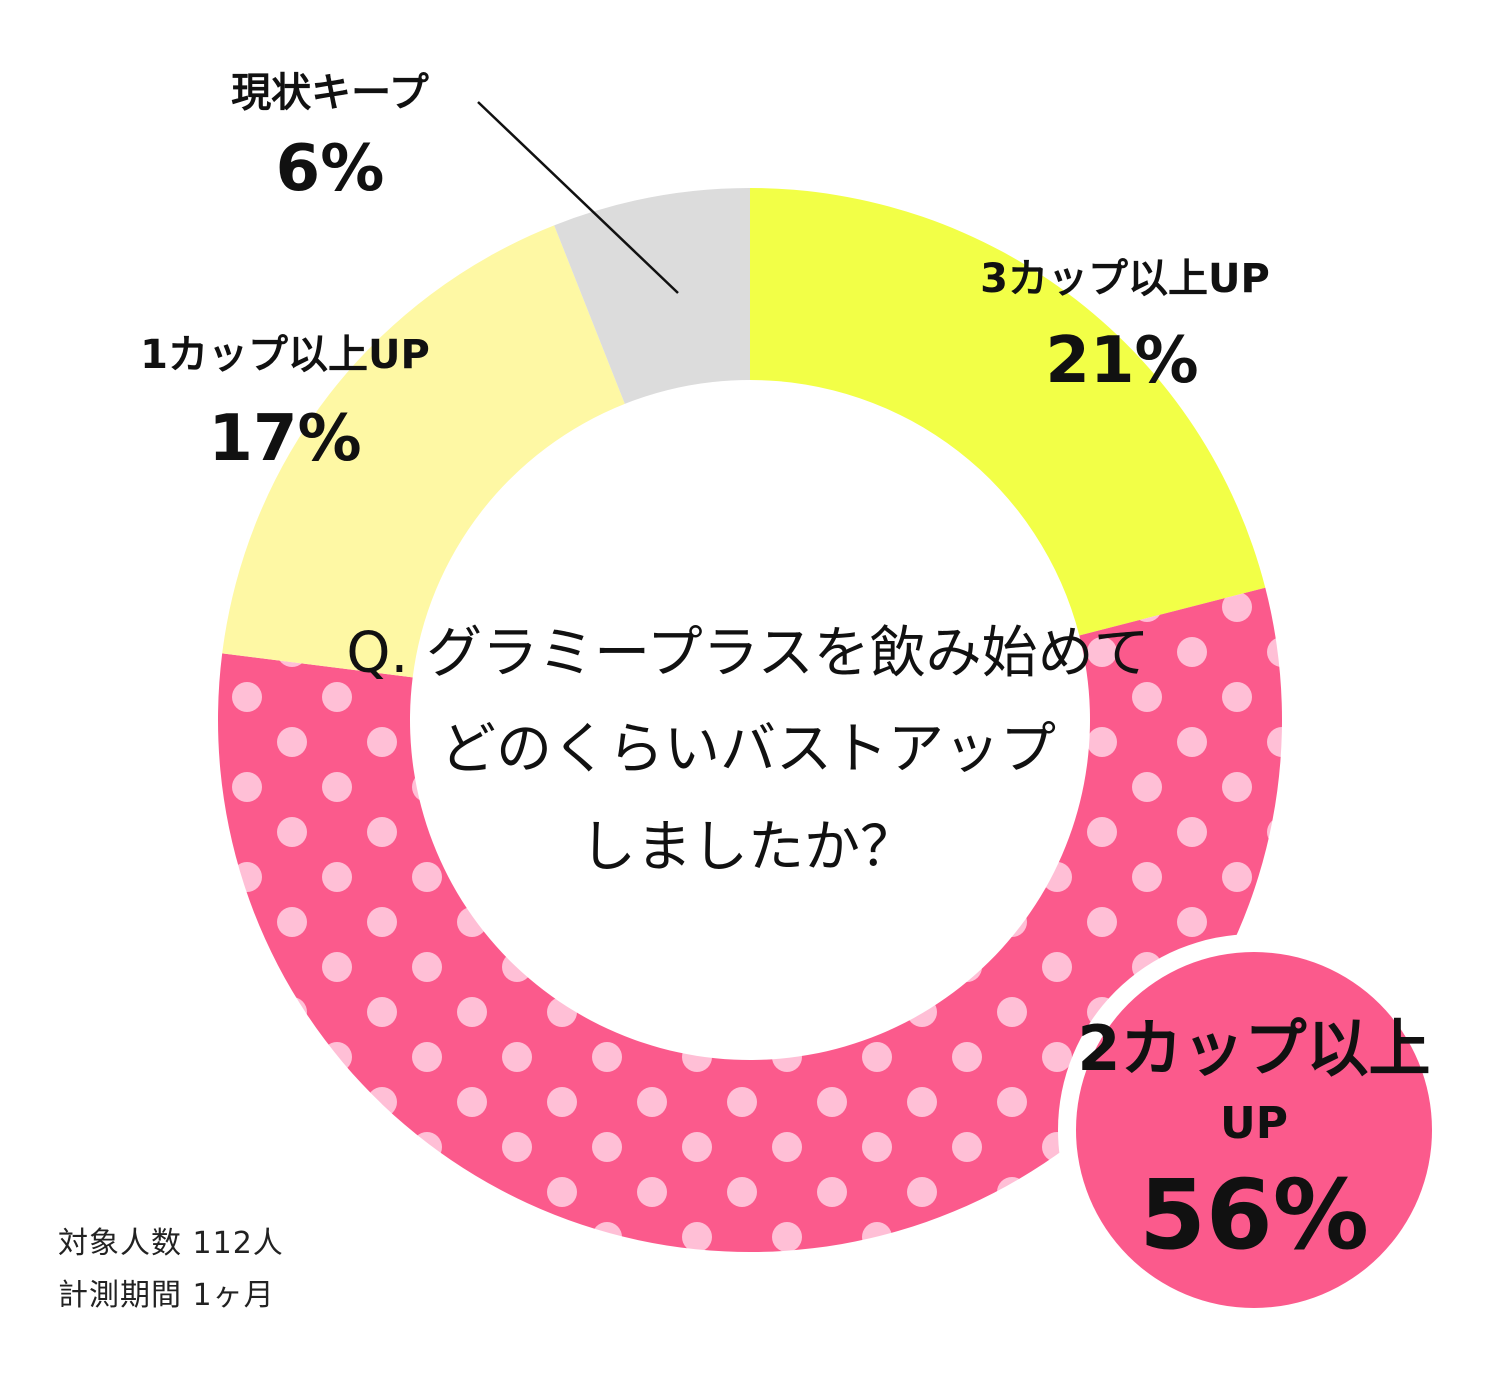  I want to click on highlight-label-line2: UP, so click(1254, 1123).